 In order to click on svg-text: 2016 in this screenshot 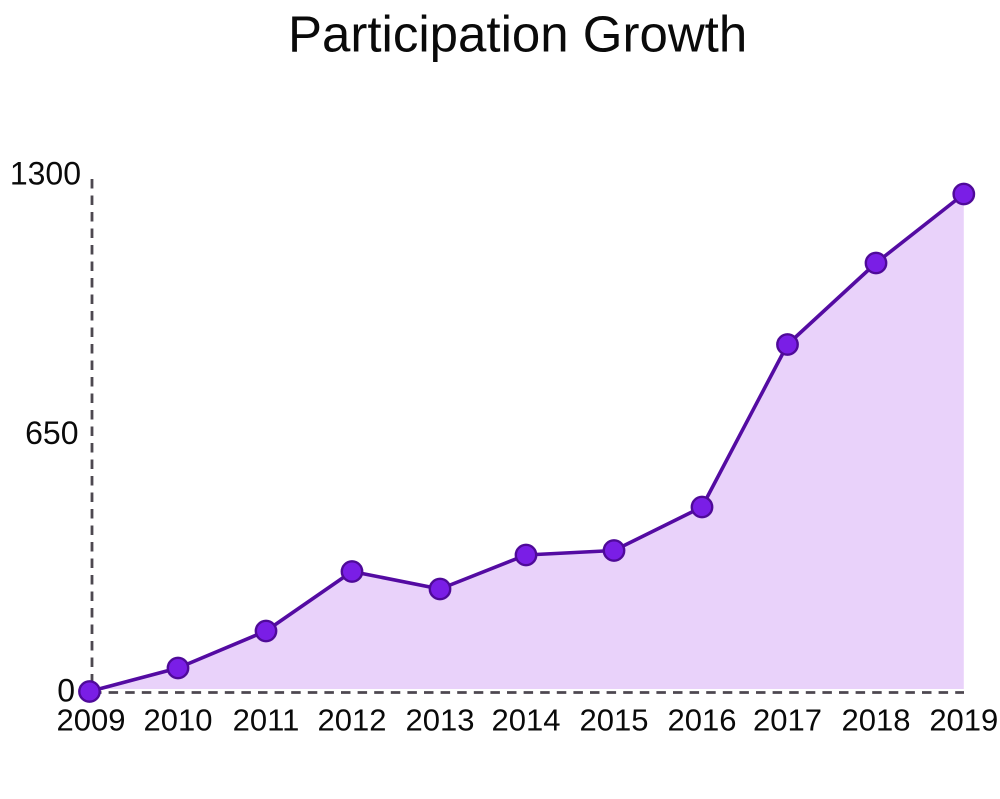, I will do `click(702, 720)`.